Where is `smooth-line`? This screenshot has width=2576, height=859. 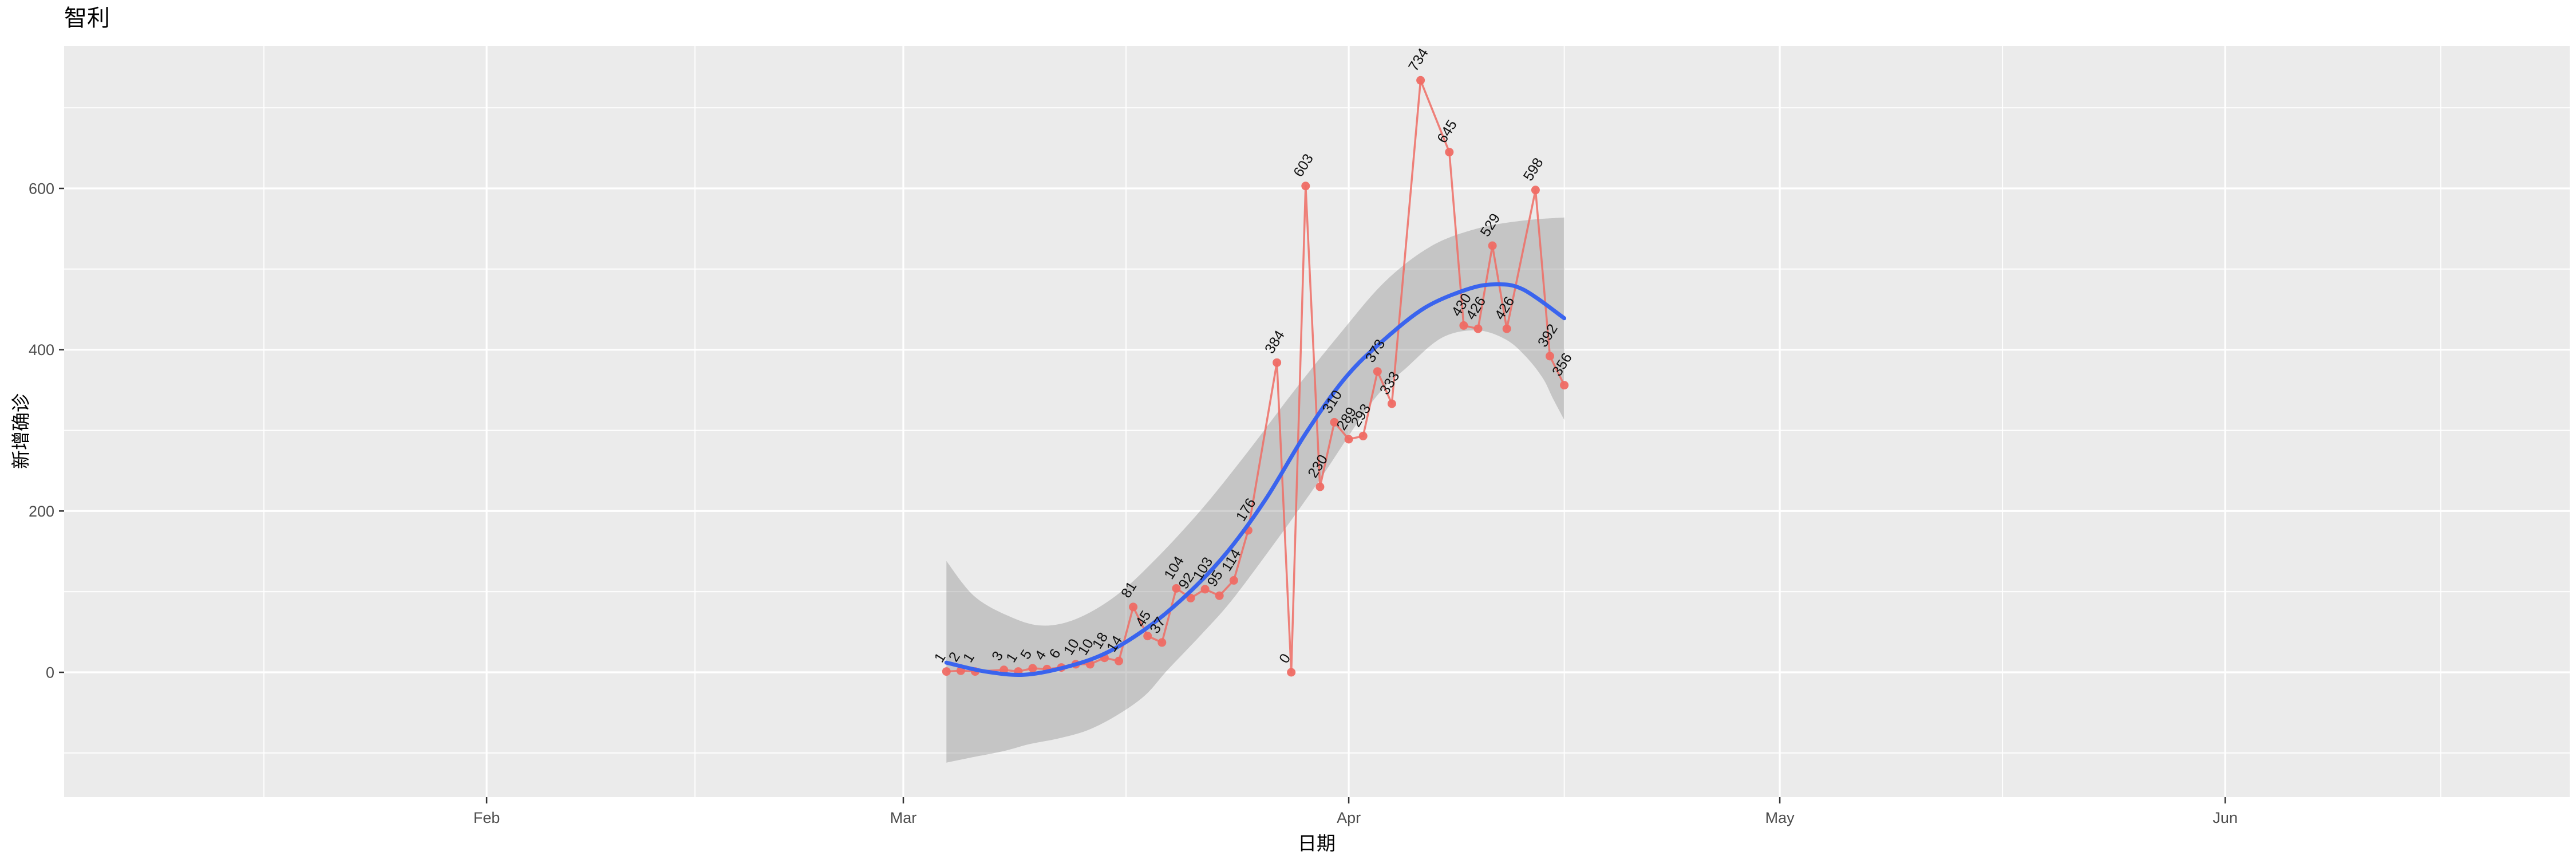 smooth-line is located at coordinates (1255, 479).